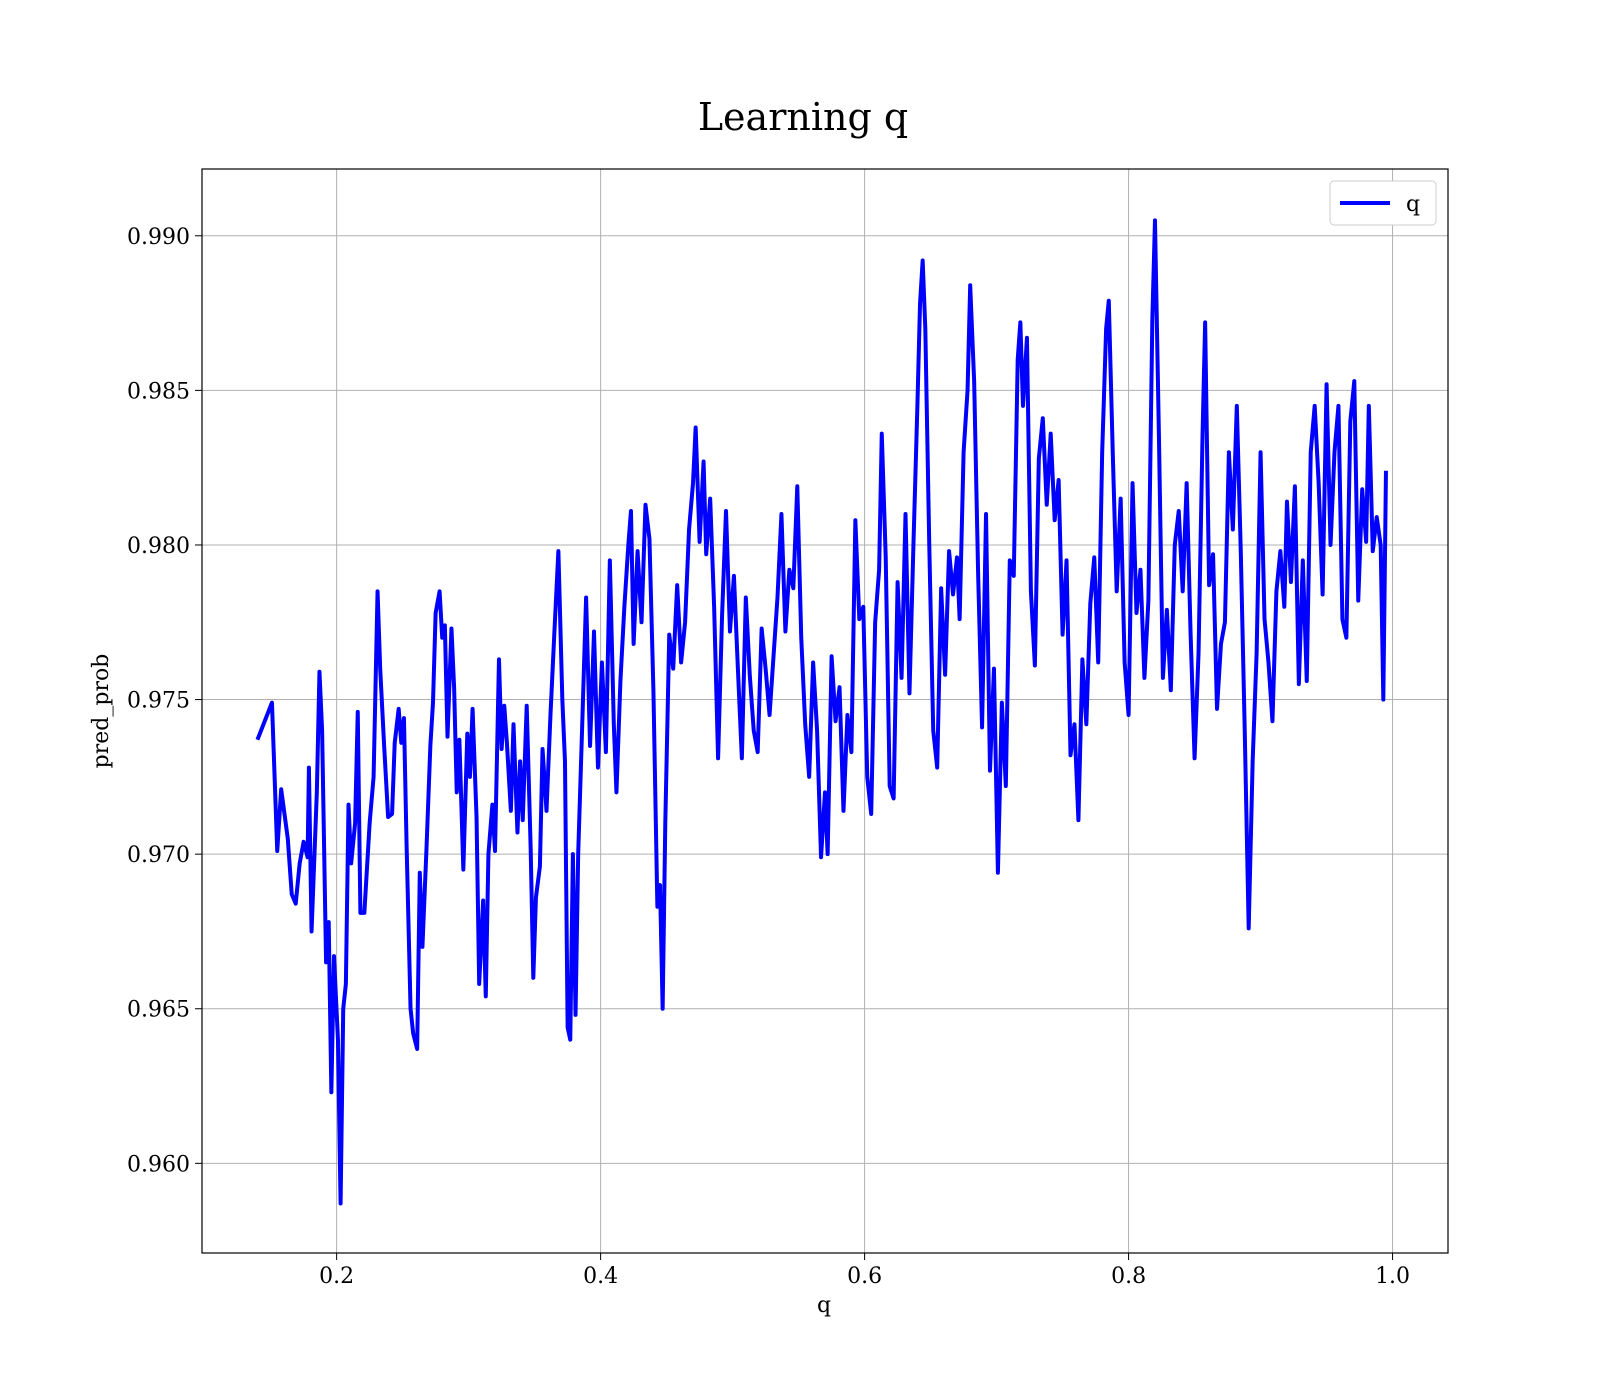 Image resolution: width=1600 pixels, height=1400 pixels. What do you see at coordinates (158, 1164) in the screenshot?
I see `y-tick-label: 0.960` at bounding box center [158, 1164].